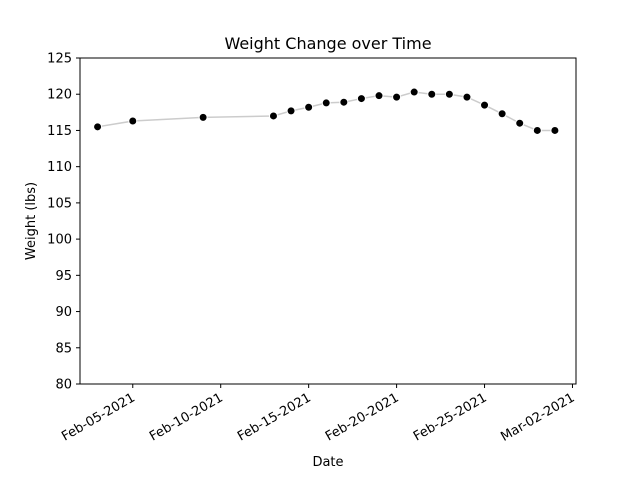  Describe the element at coordinates (326, 111) in the screenshot. I see `series-line` at that location.